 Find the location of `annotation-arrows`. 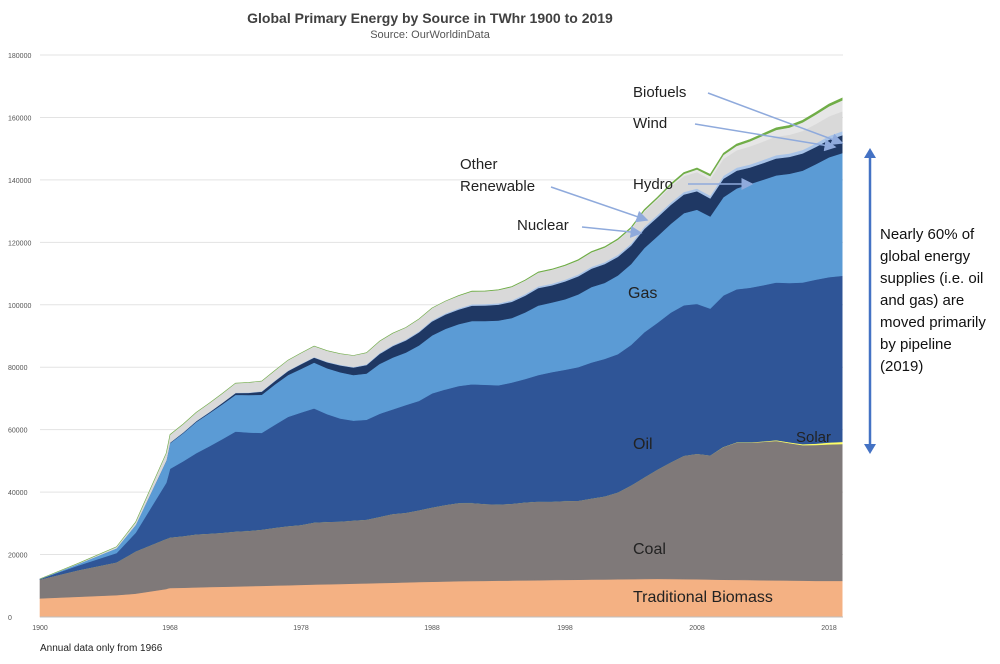

annotation-arrows is located at coordinates (697, 165).